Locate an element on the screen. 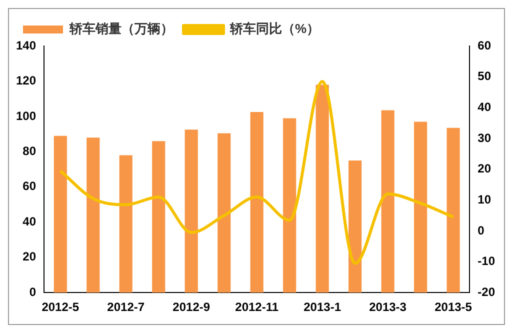  legend-label: 轿车同比（%） is located at coordinates (274, 28).